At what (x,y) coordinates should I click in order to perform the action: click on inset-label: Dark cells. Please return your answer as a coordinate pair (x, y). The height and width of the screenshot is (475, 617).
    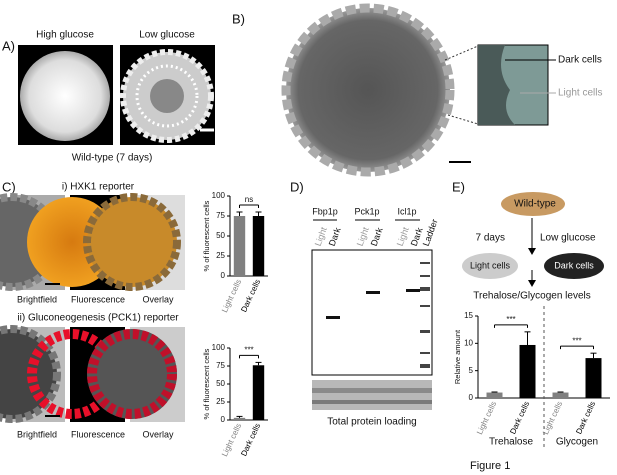
    Looking at the image, I should click on (580, 60).